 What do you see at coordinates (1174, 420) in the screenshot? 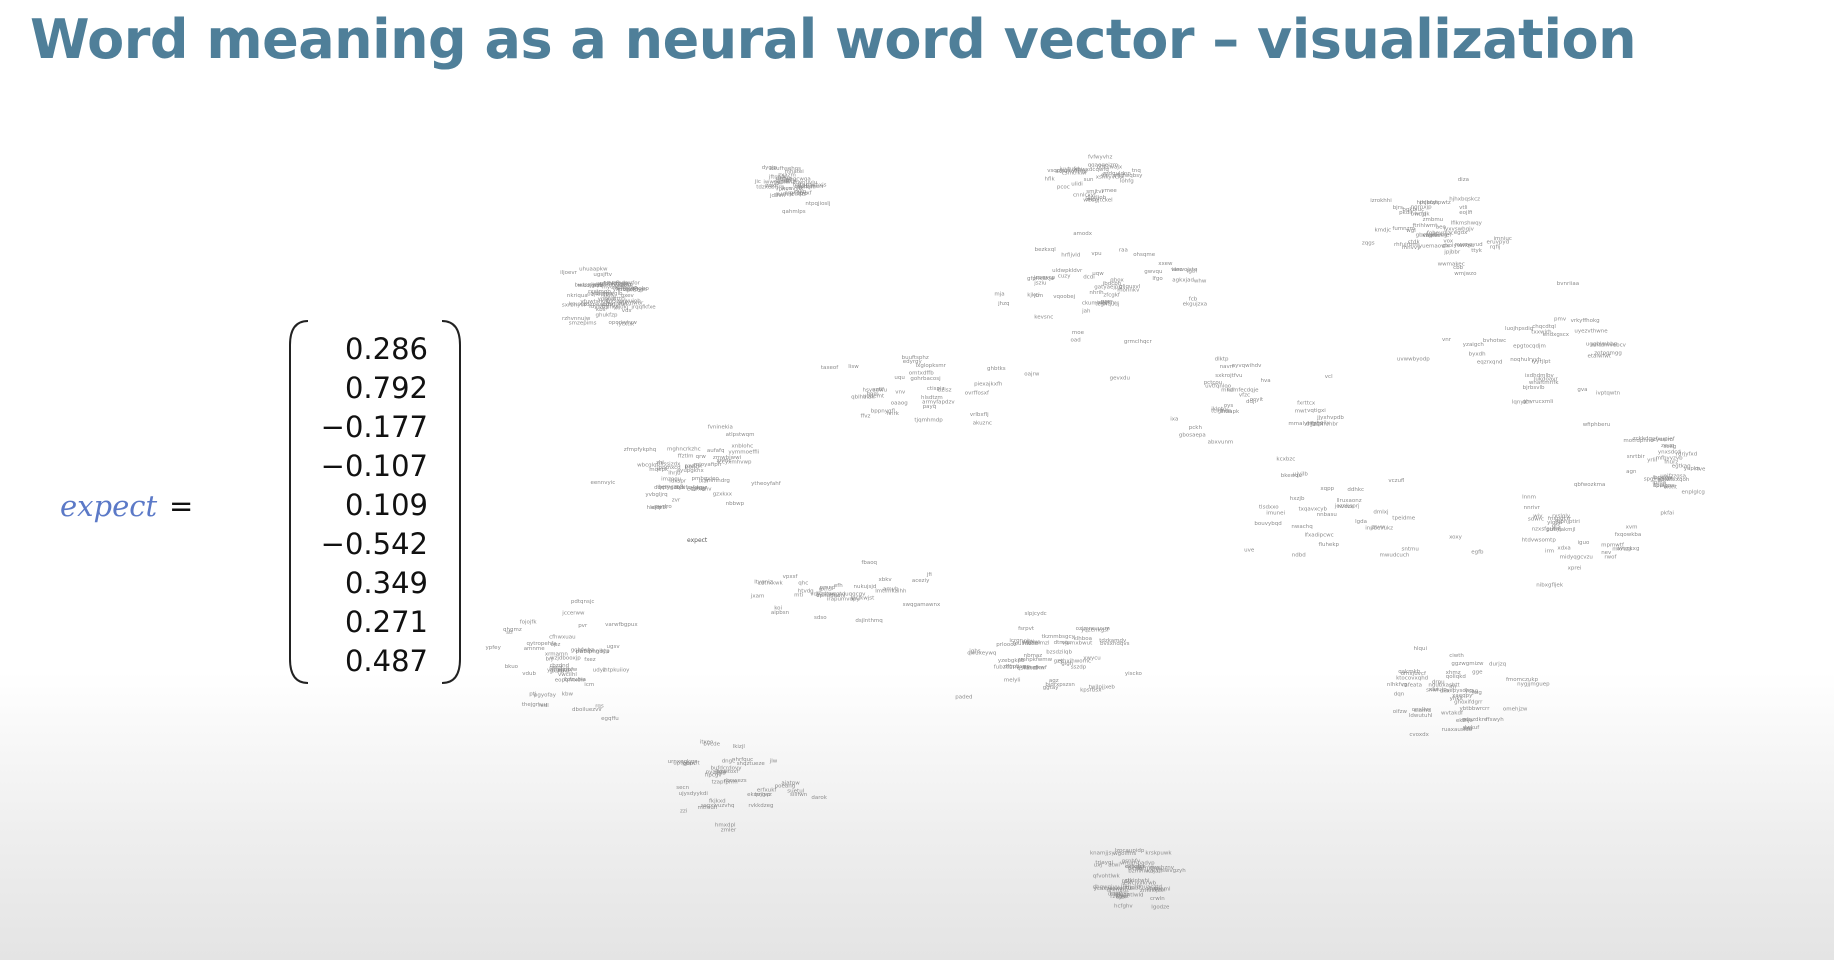
I see `word-label: ixa` at bounding box center [1174, 420].